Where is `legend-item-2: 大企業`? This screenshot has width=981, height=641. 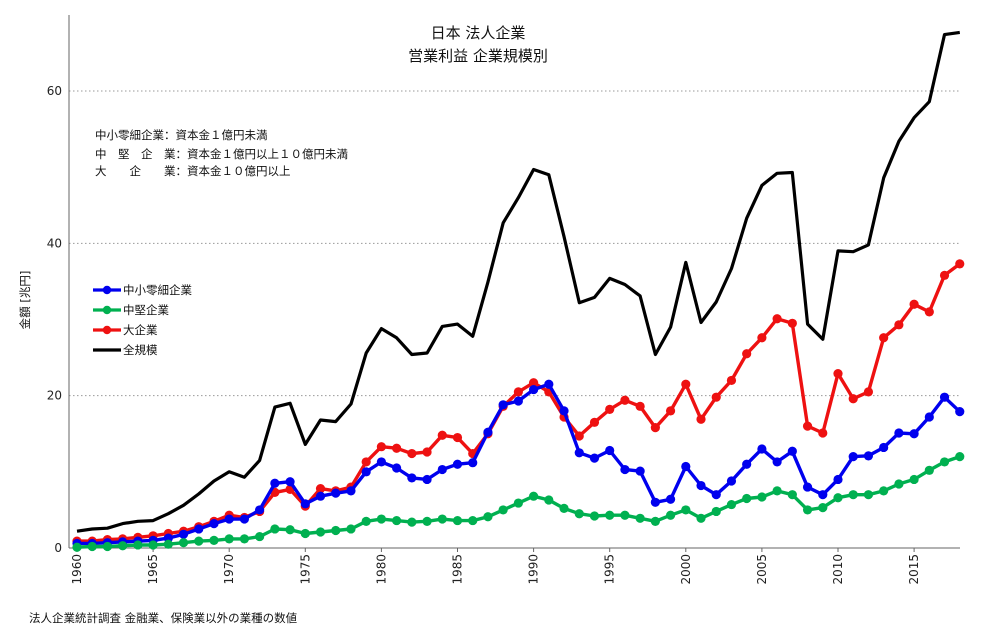
legend-item-2: 大企業 is located at coordinates (125, 330).